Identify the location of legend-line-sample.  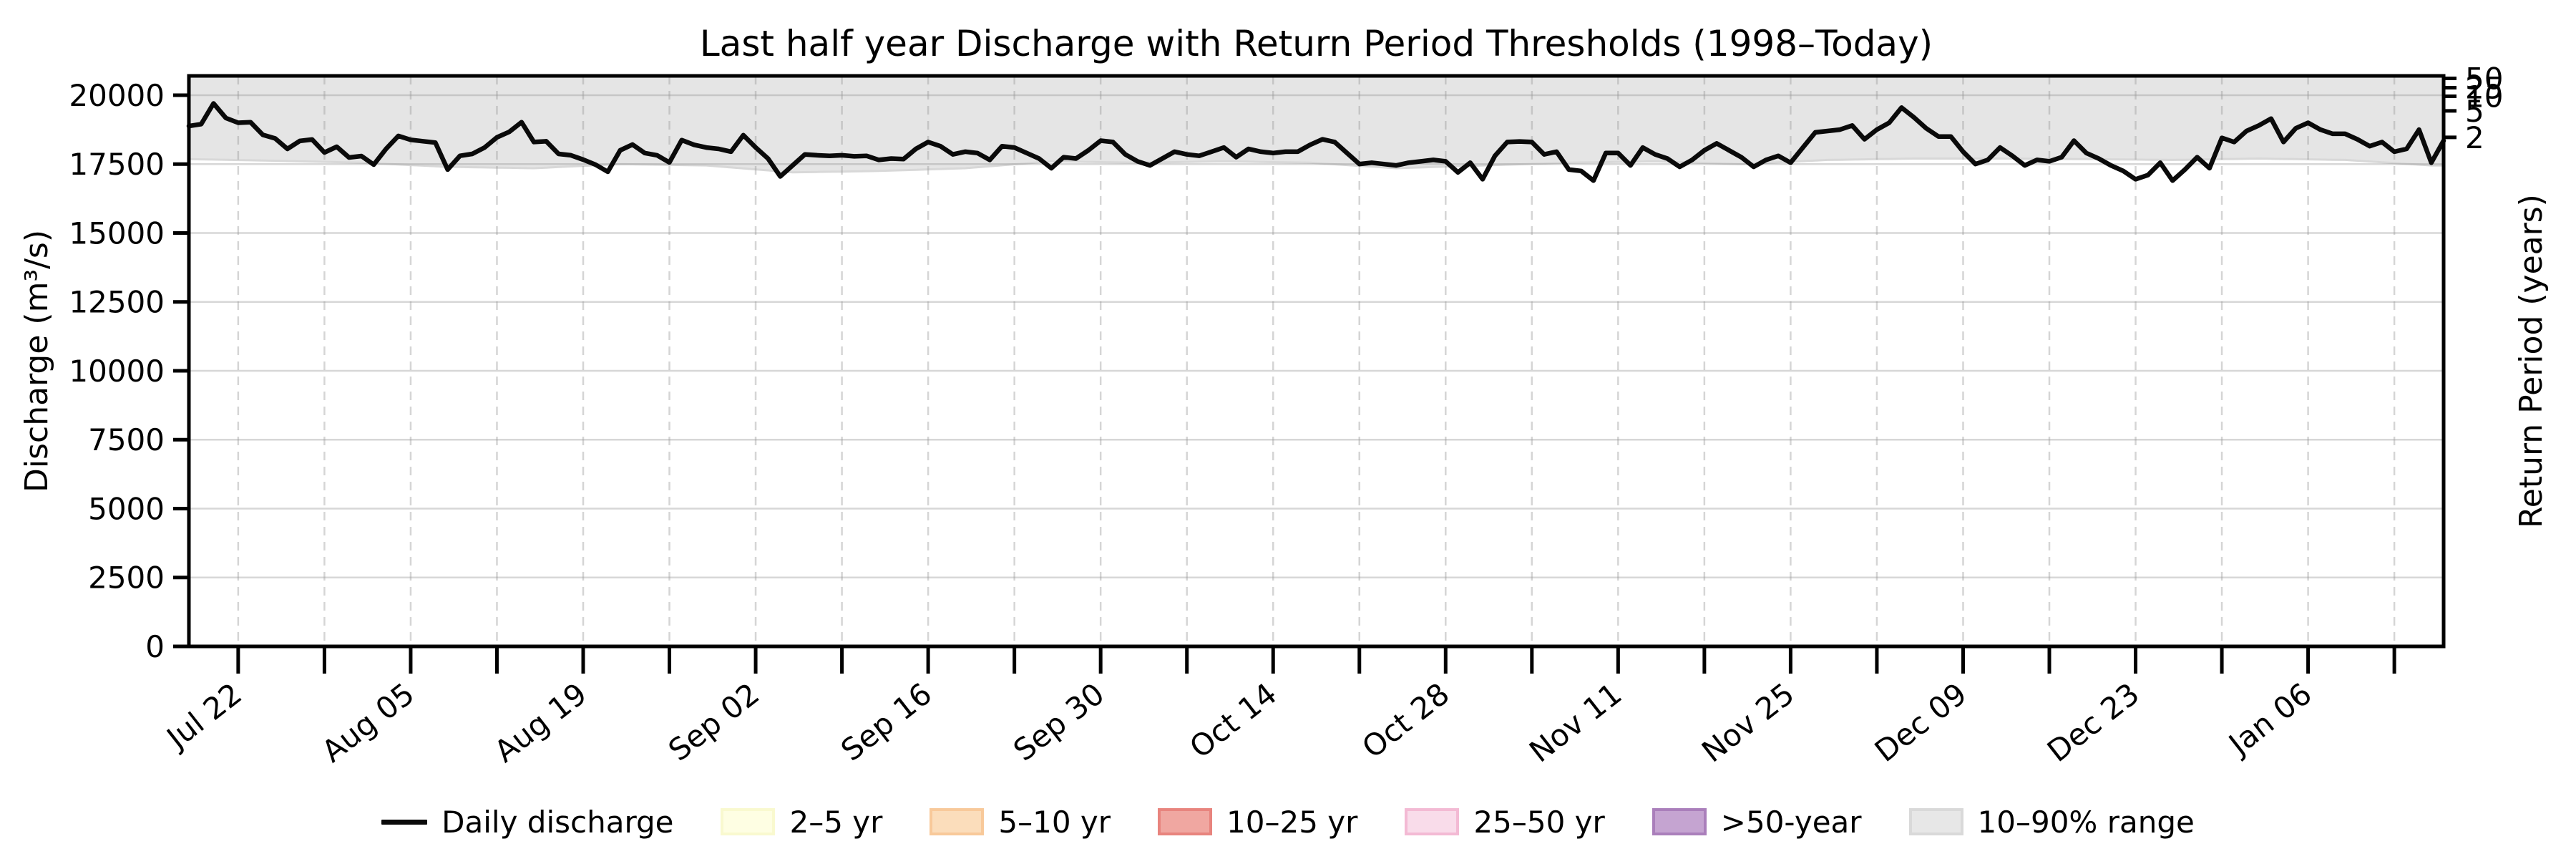
(404, 822).